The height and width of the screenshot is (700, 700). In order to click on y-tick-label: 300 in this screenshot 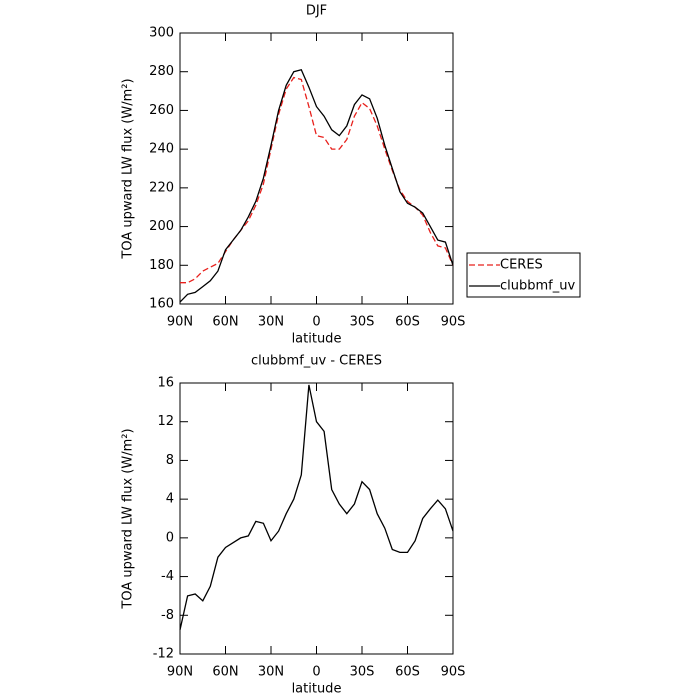, I will do `click(161, 33)`.